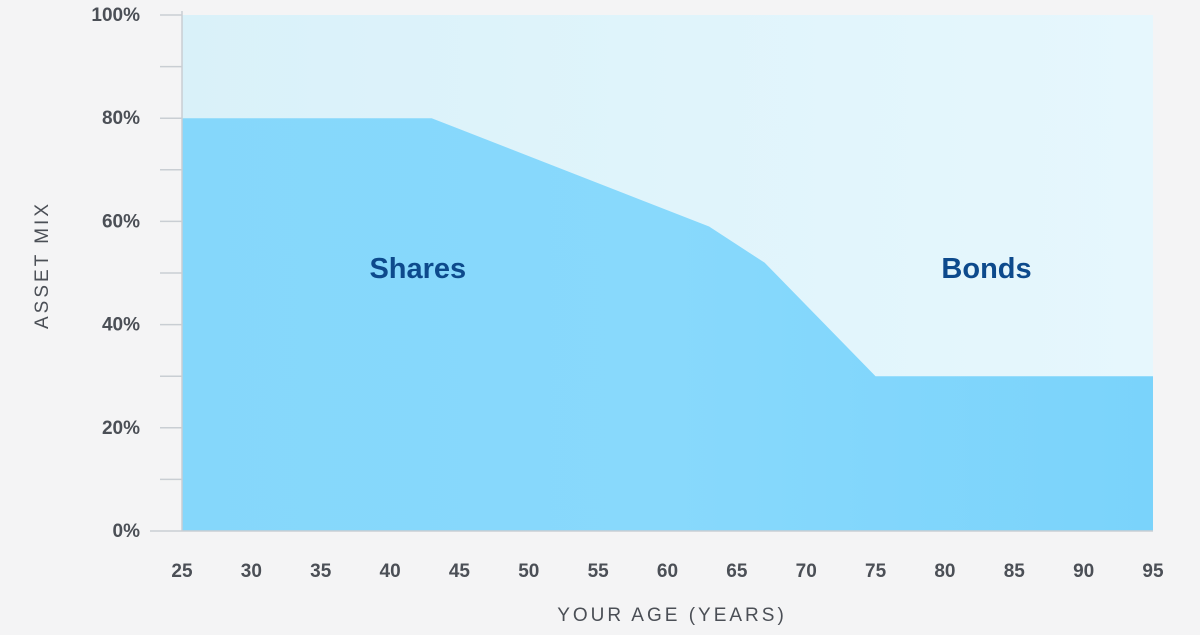 This screenshot has width=1200, height=635. What do you see at coordinates (672, 615) in the screenshot?
I see `x-axis-label: YOUR AGE (YEARS)` at bounding box center [672, 615].